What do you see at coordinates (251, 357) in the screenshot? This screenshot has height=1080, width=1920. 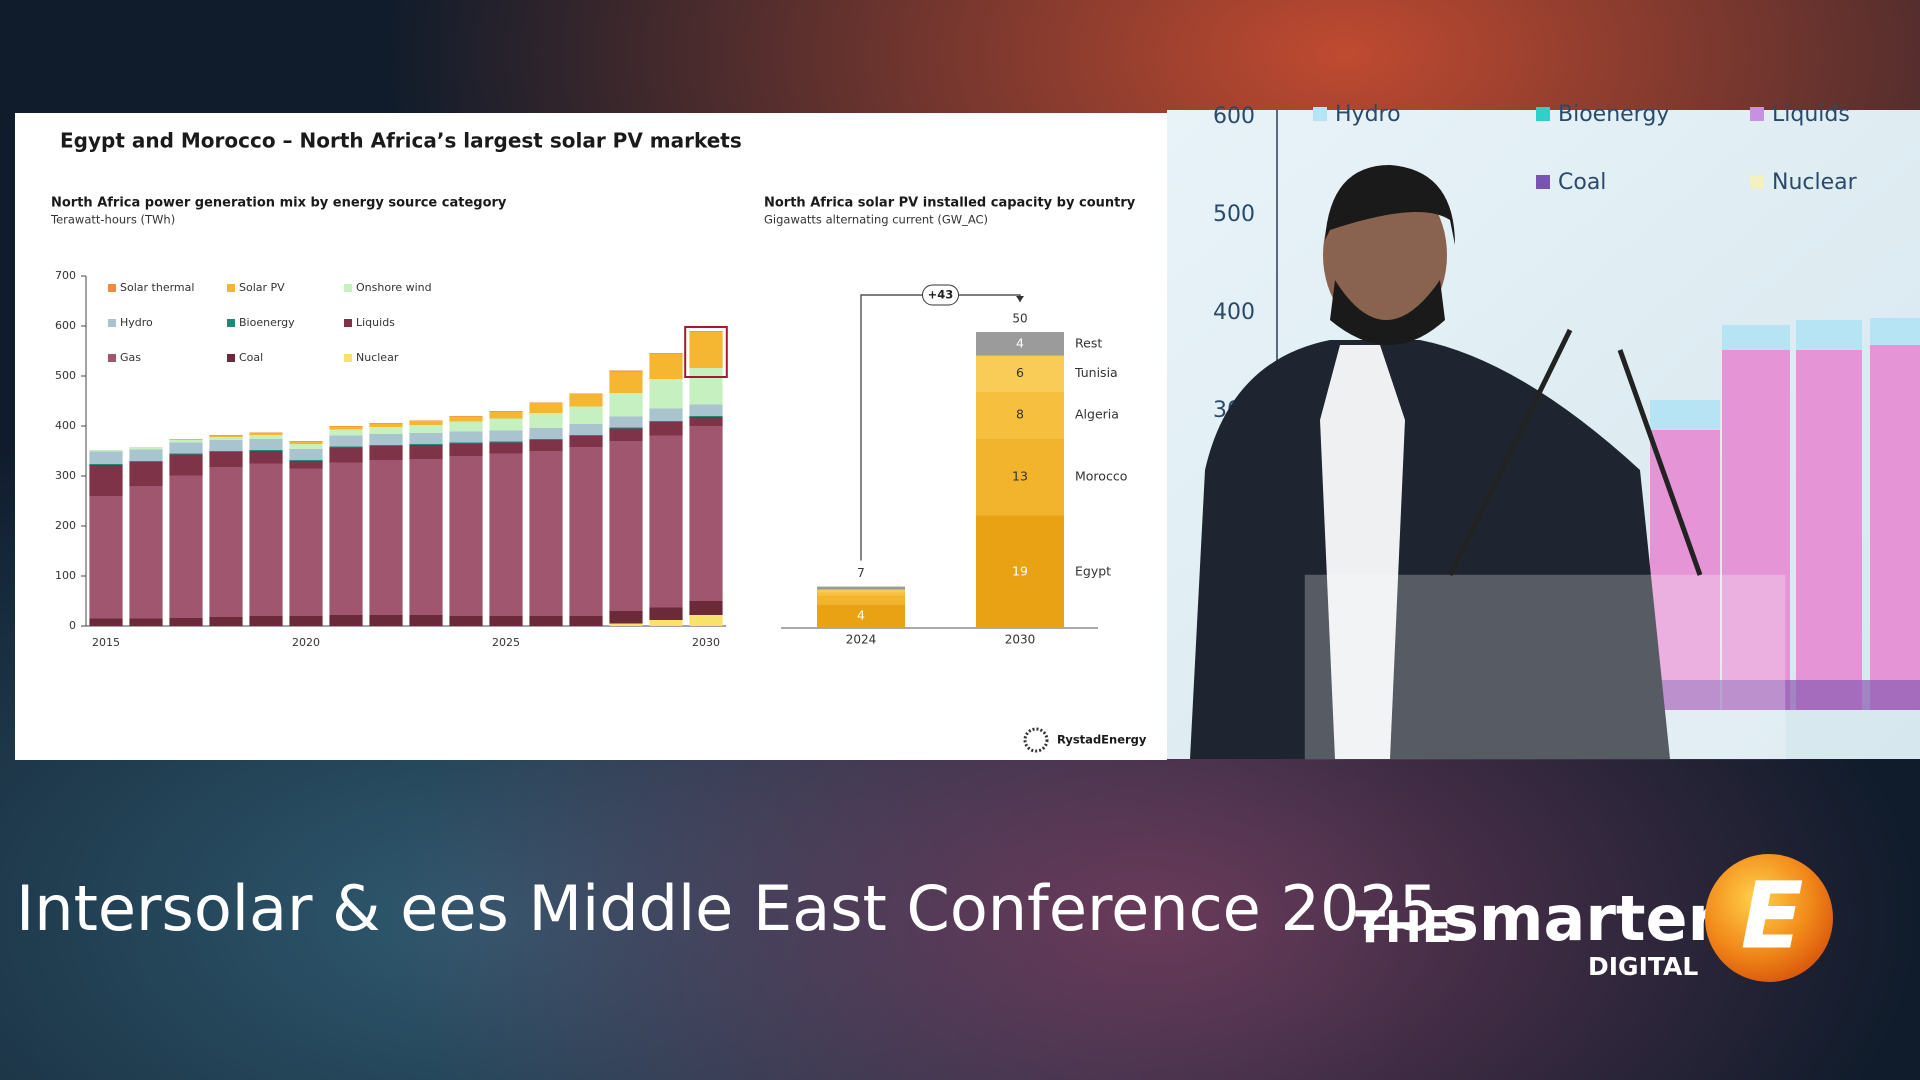 I see `legend-label: Coal` at bounding box center [251, 357].